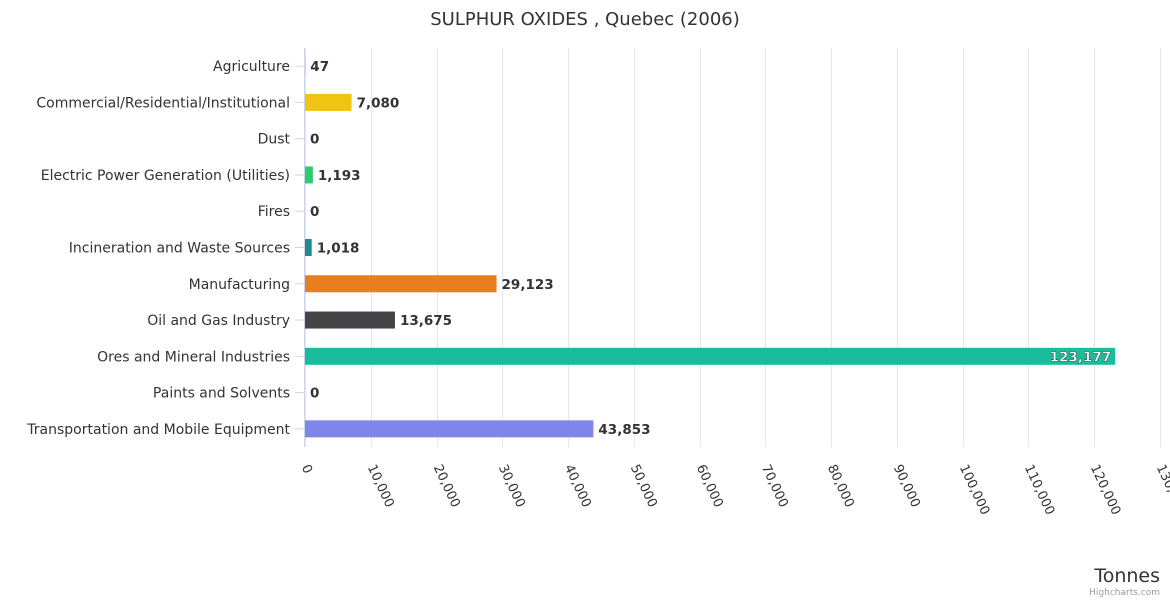  What do you see at coordinates (239, 285) in the screenshot?
I see `category-label: Manufacturing` at bounding box center [239, 285].